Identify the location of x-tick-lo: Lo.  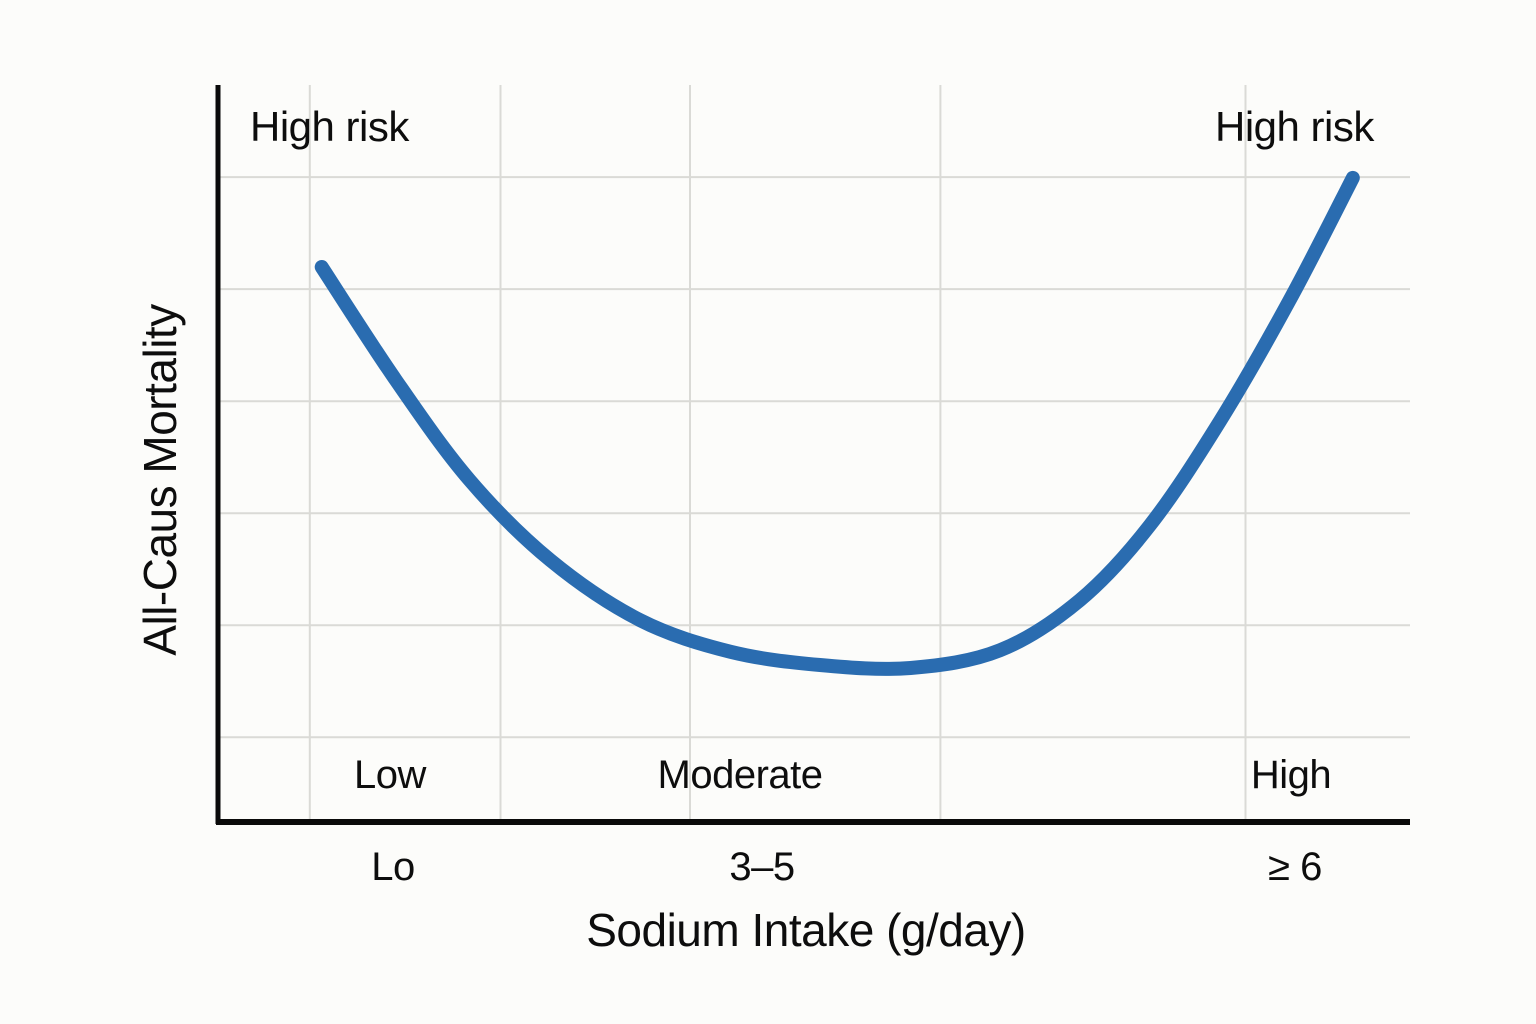
(393, 867).